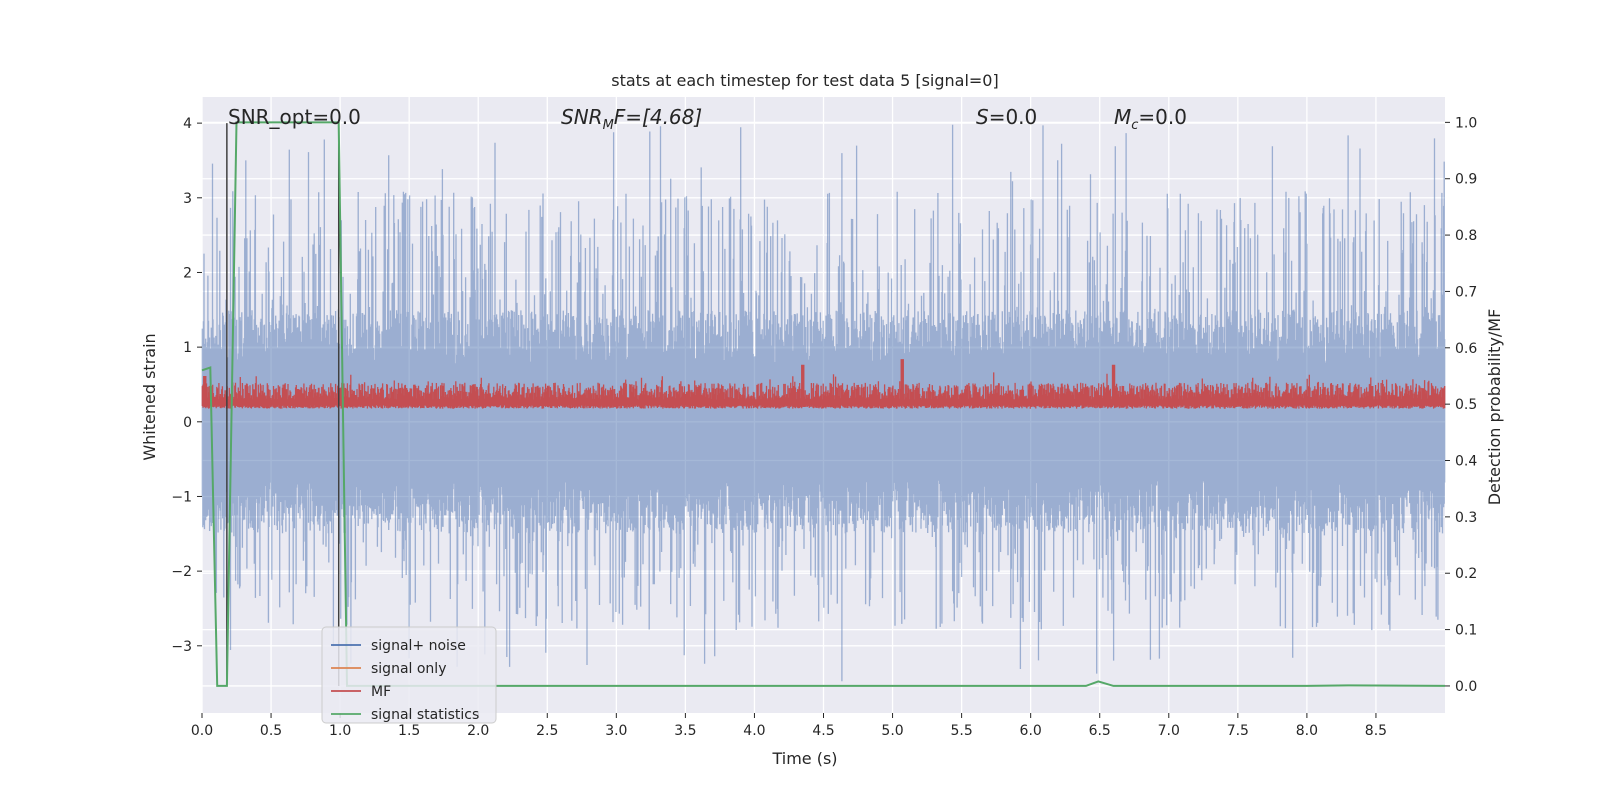  What do you see at coordinates (187, 348) in the screenshot?
I see `y-tick-label: 1` at bounding box center [187, 348].